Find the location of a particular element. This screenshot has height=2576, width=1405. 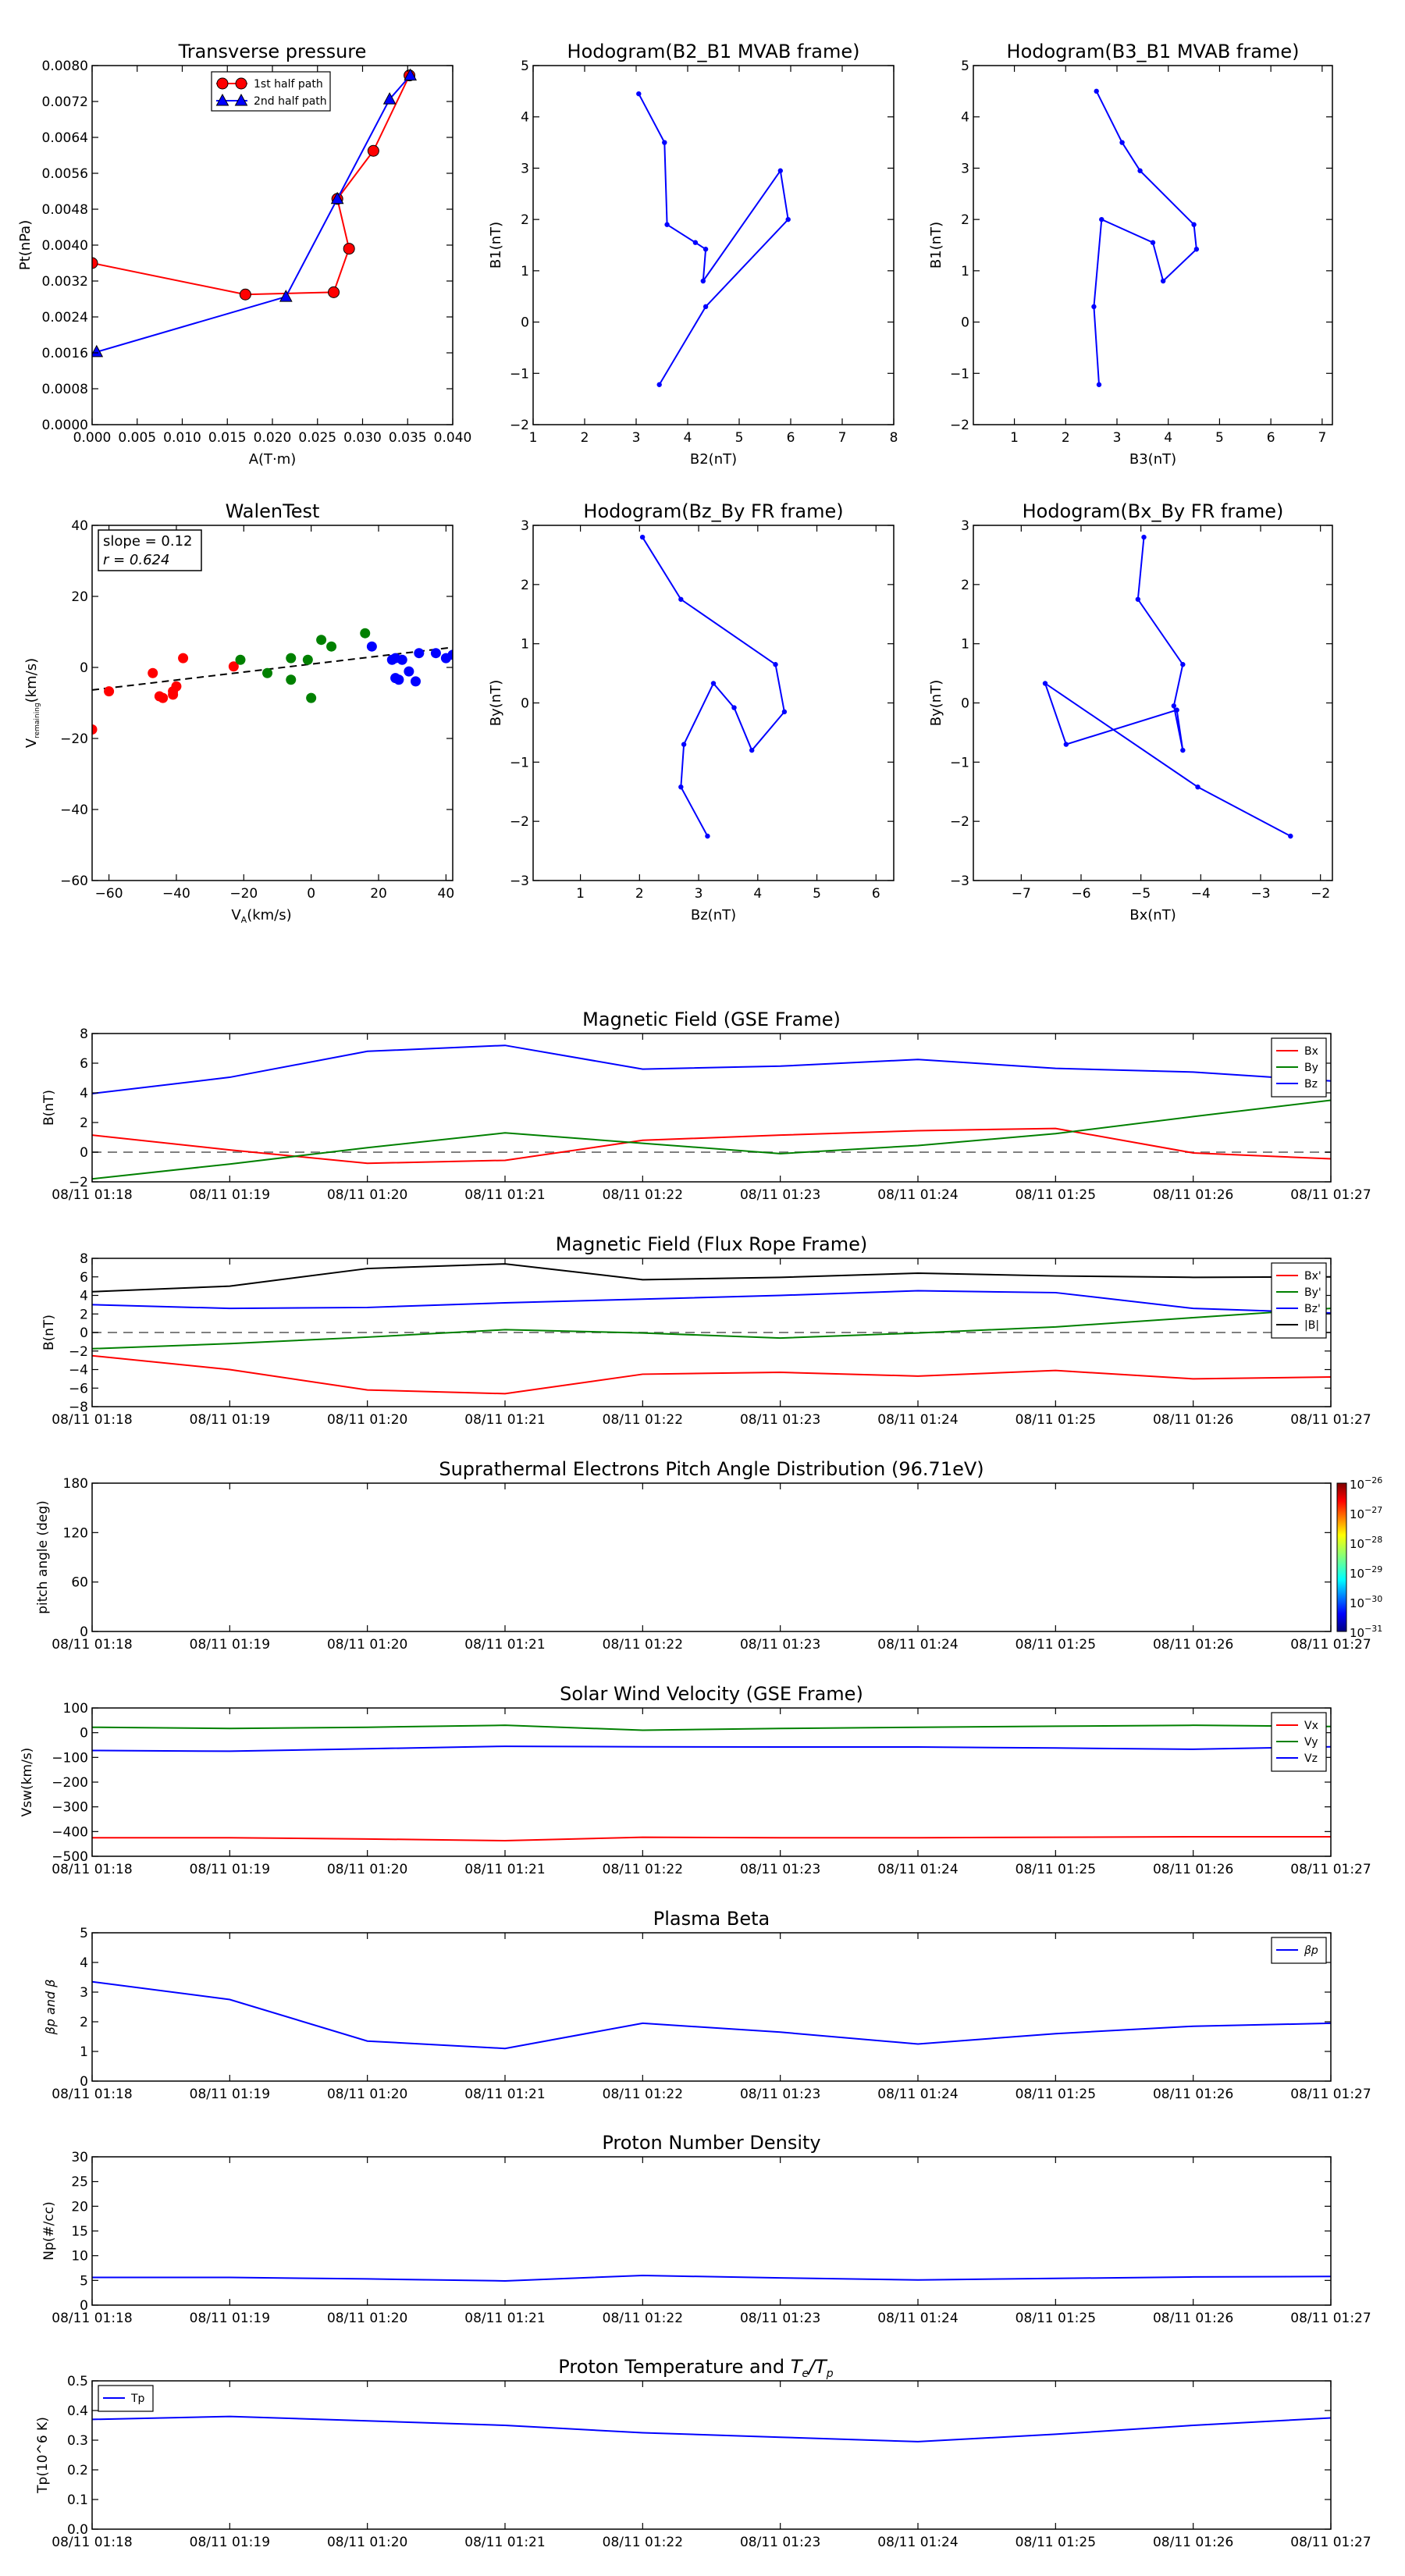

x-tick-label: −20 is located at coordinates (243, 894).